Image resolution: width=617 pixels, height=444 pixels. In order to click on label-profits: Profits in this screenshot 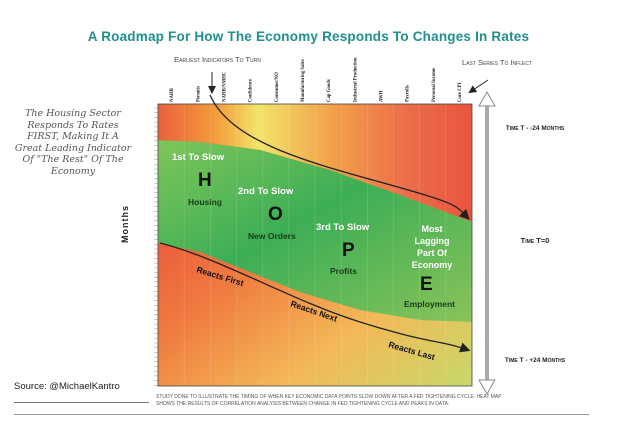, I will do `click(343, 271)`.